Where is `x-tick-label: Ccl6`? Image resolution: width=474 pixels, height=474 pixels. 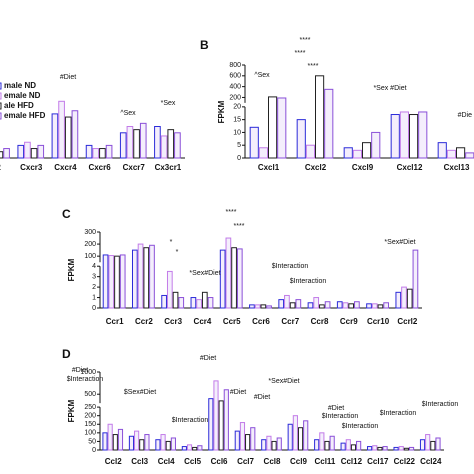 x-tick-label: Ccl6 is located at coordinates (219, 461).